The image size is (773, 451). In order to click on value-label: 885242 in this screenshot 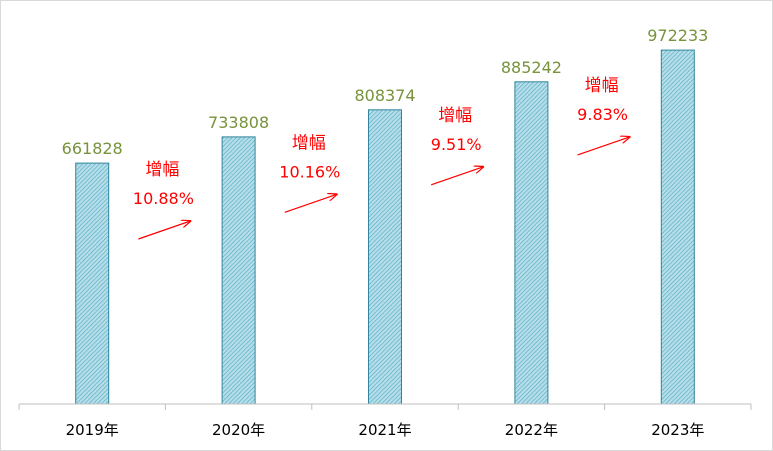, I will do `click(531, 67)`.